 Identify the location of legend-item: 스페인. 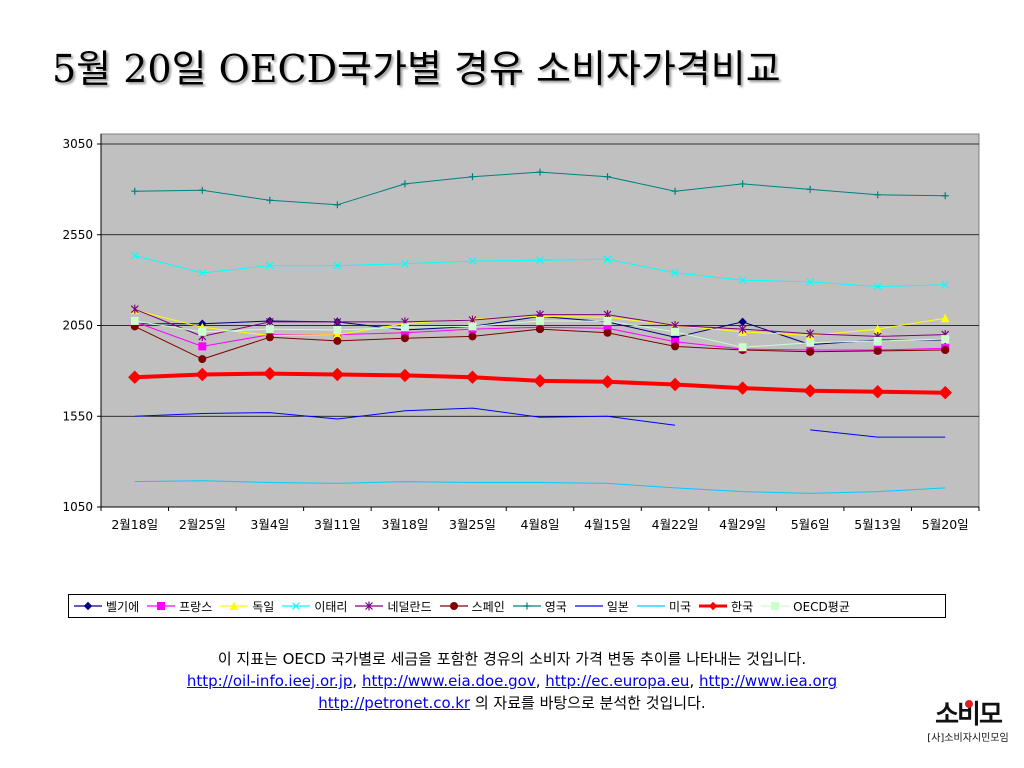
(472, 606).